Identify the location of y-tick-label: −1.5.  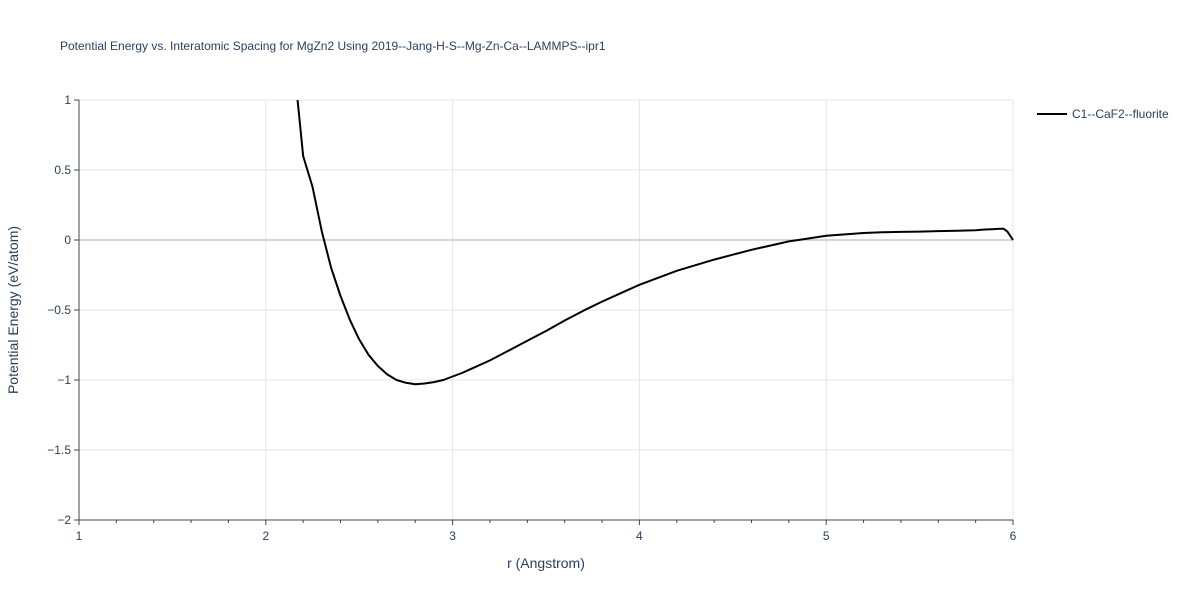
(59, 450).